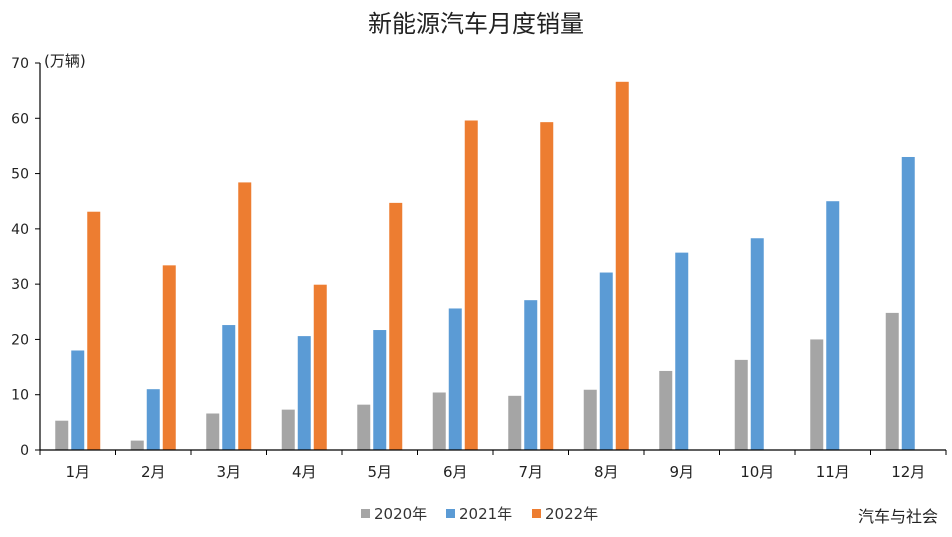 Image resolution: width=952 pixels, height=537 pixels. What do you see at coordinates (493, 465) in the screenshot?
I see `x-axis: 1月 2月 3月 4月 5月 6月 7月 8月 9月 10月 11月 12月` at bounding box center [493, 465].